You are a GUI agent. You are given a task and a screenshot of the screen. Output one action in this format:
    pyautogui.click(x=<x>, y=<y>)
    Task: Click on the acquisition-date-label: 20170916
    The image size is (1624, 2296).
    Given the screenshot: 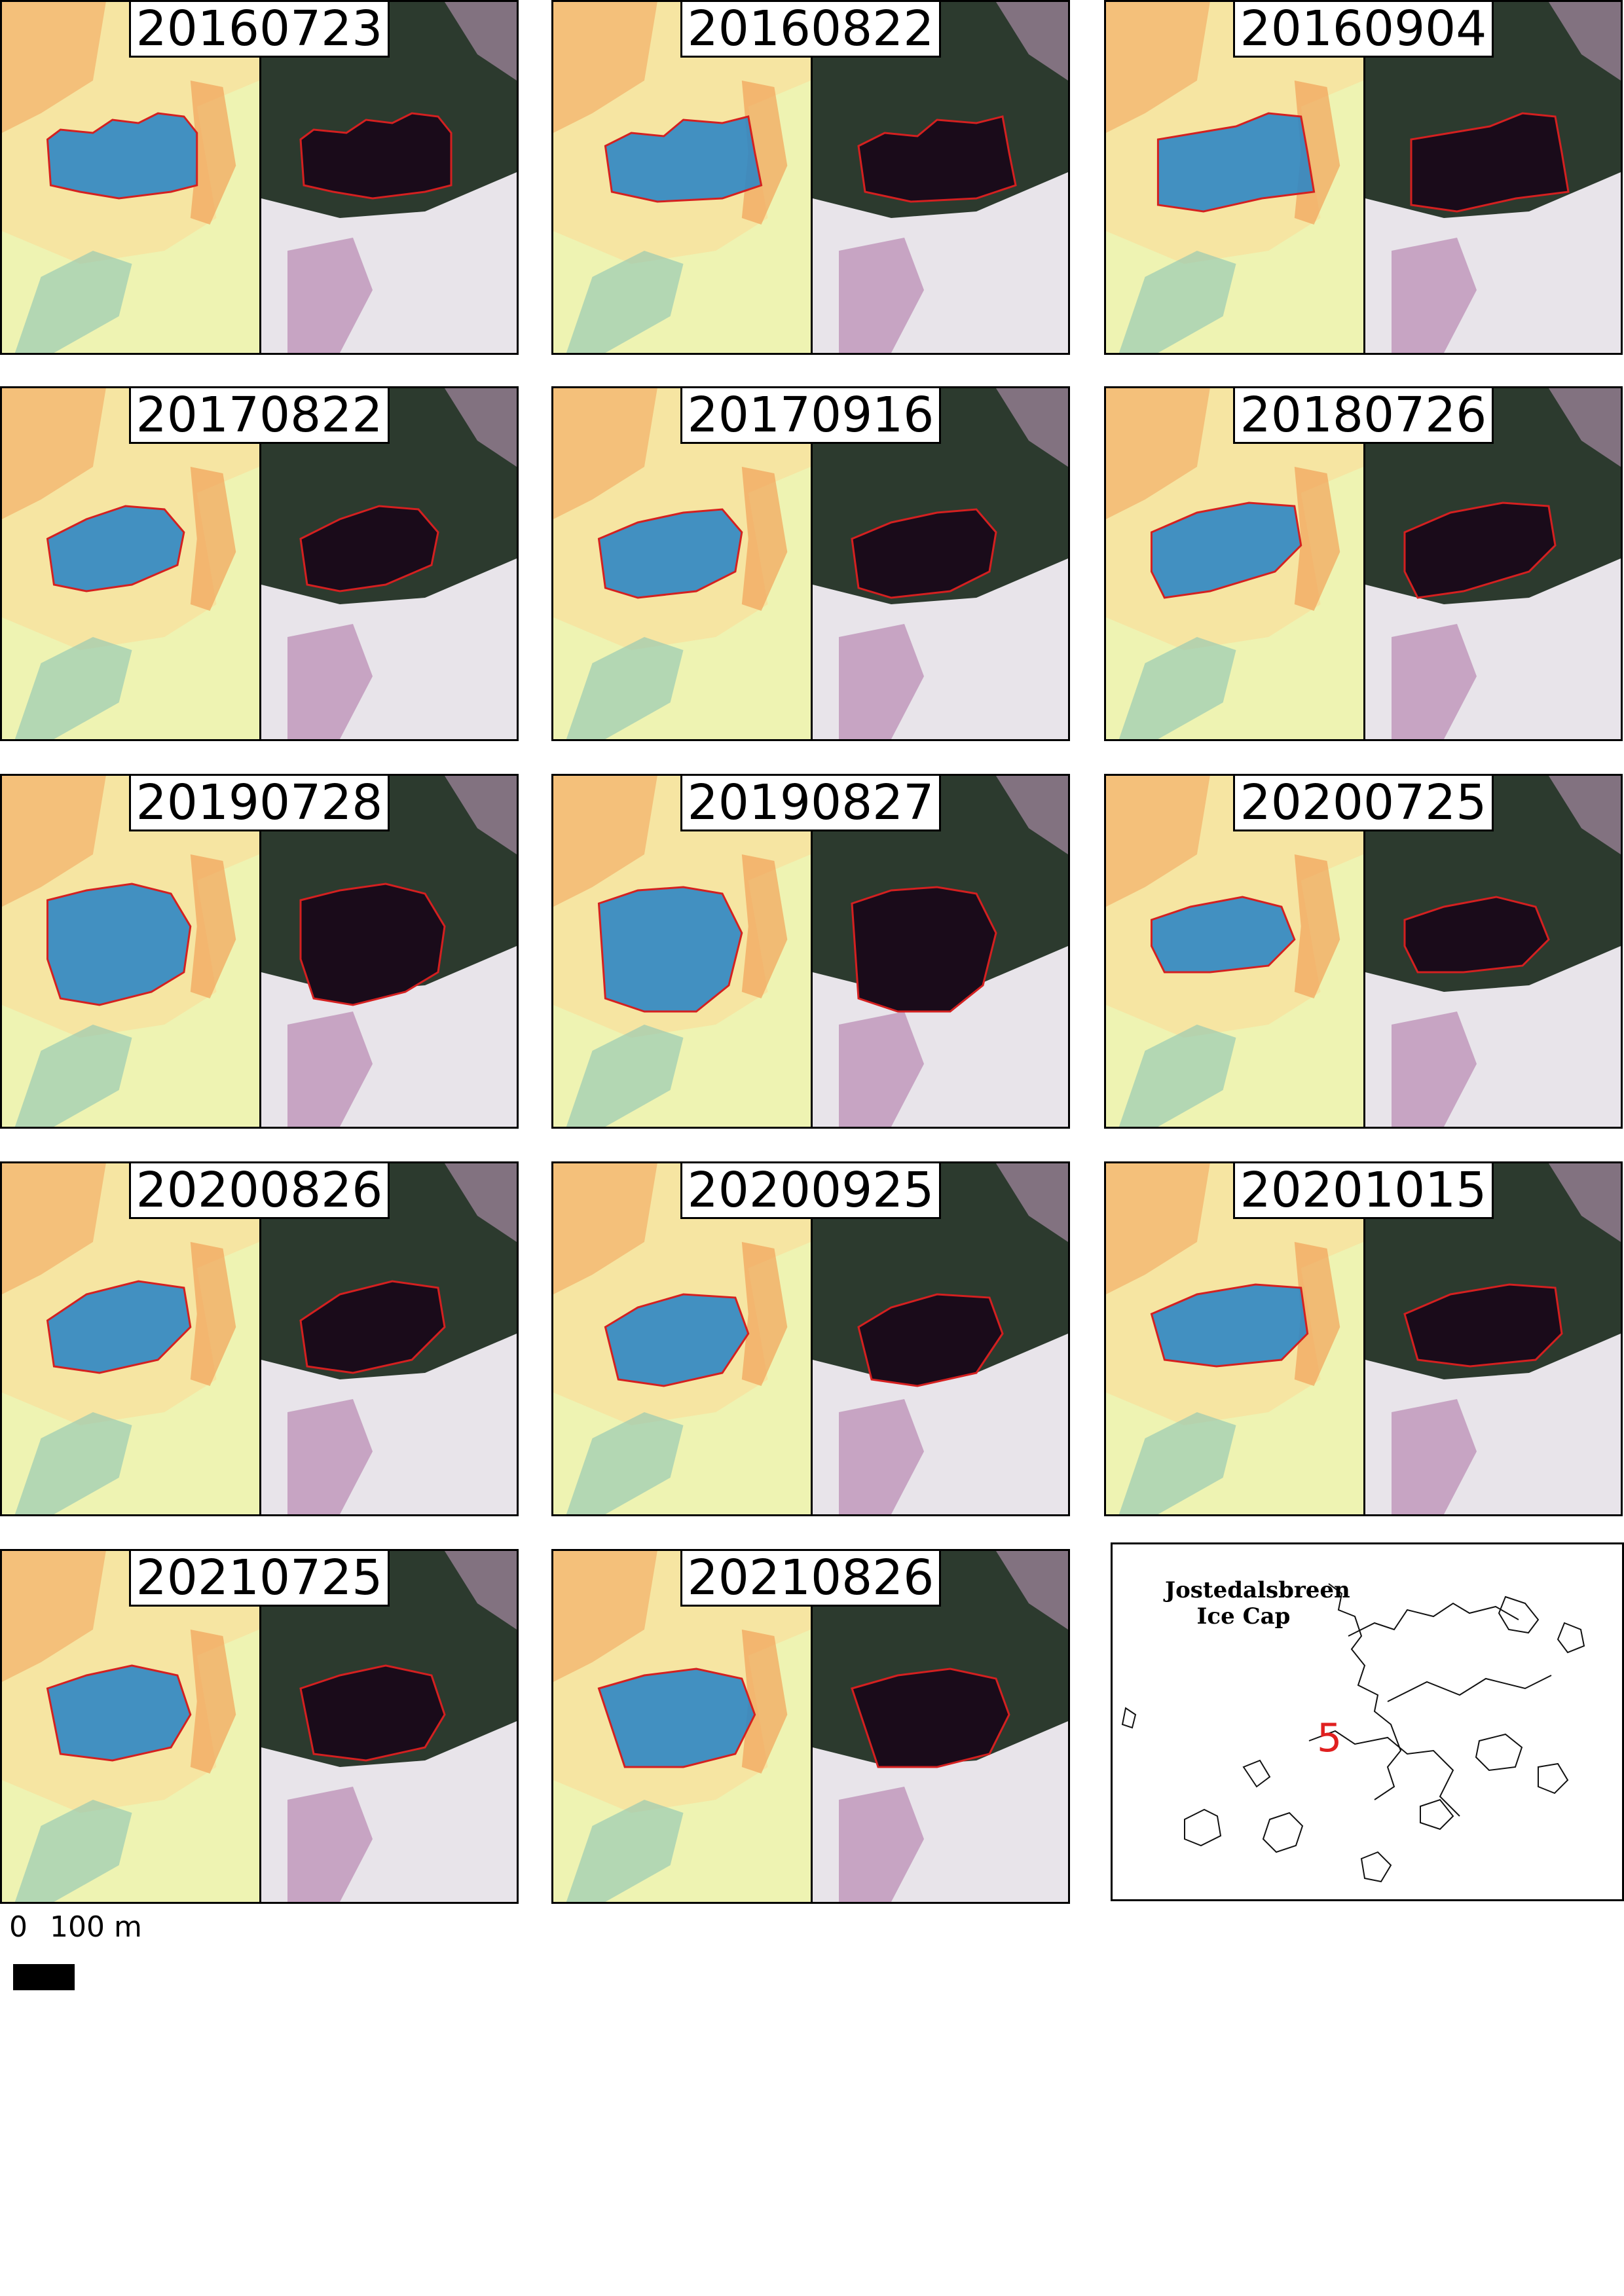 What is the action you would take?
    pyautogui.click(x=810, y=416)
    